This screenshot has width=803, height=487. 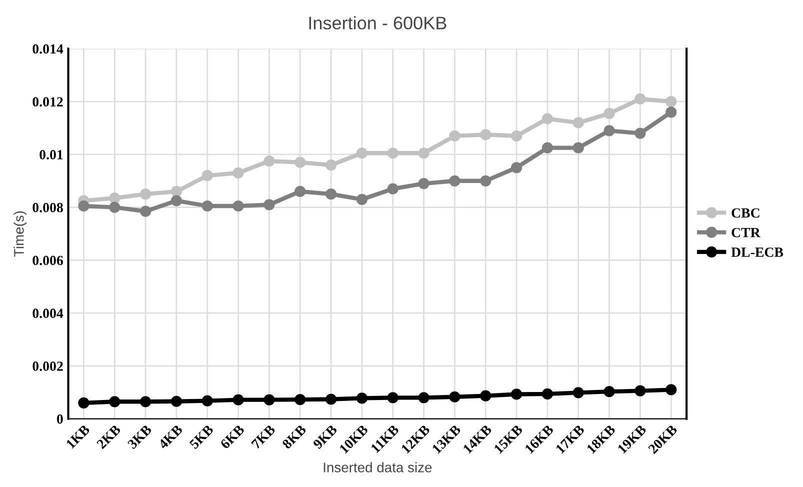 I want to click on y-tick-label: 0.01, so click(x=51, y=155).